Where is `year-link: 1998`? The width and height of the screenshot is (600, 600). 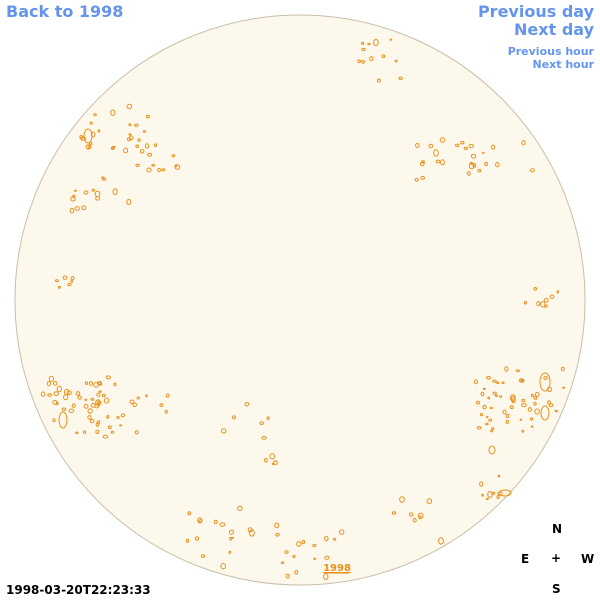
year-link: 1998 is located at coordinates (337, 568).